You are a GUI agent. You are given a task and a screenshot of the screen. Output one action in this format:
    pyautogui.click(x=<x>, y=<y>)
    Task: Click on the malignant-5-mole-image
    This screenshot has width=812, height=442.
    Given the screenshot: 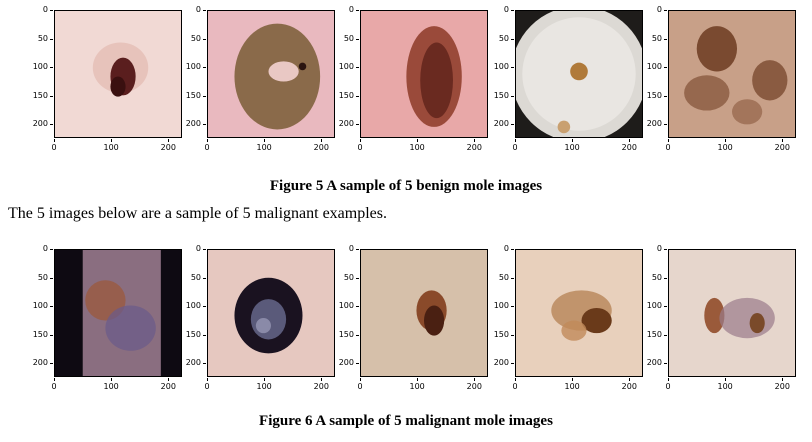 What is the action you would take?
    pyautogui.click(x=732, y=313)
    